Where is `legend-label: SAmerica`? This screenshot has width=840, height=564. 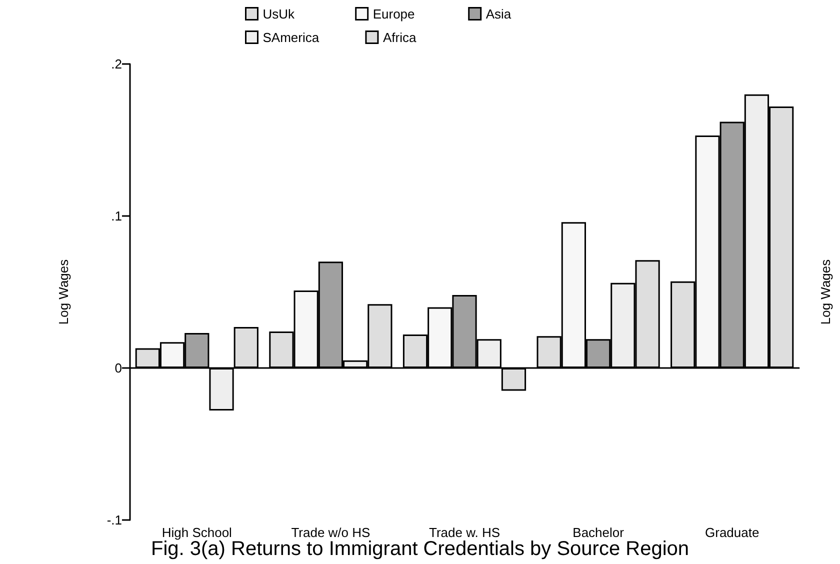 legend-label: SAmerica is located at coordinates (309, 37).